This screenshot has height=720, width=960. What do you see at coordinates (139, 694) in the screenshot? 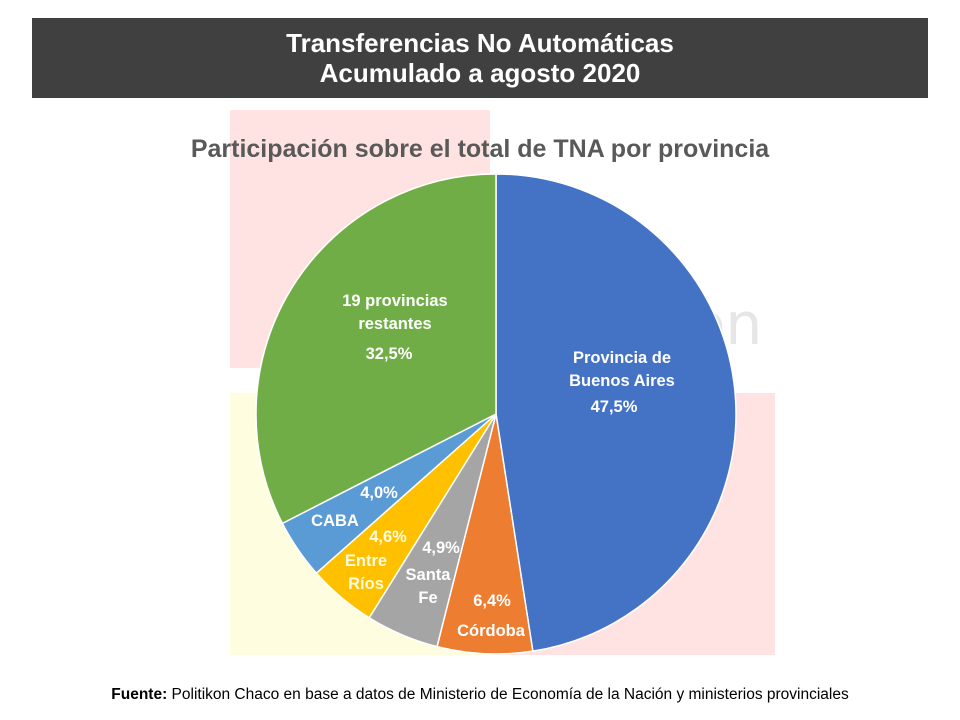
I see `footer-label: Fuente:` at bounding box center [139, 694].